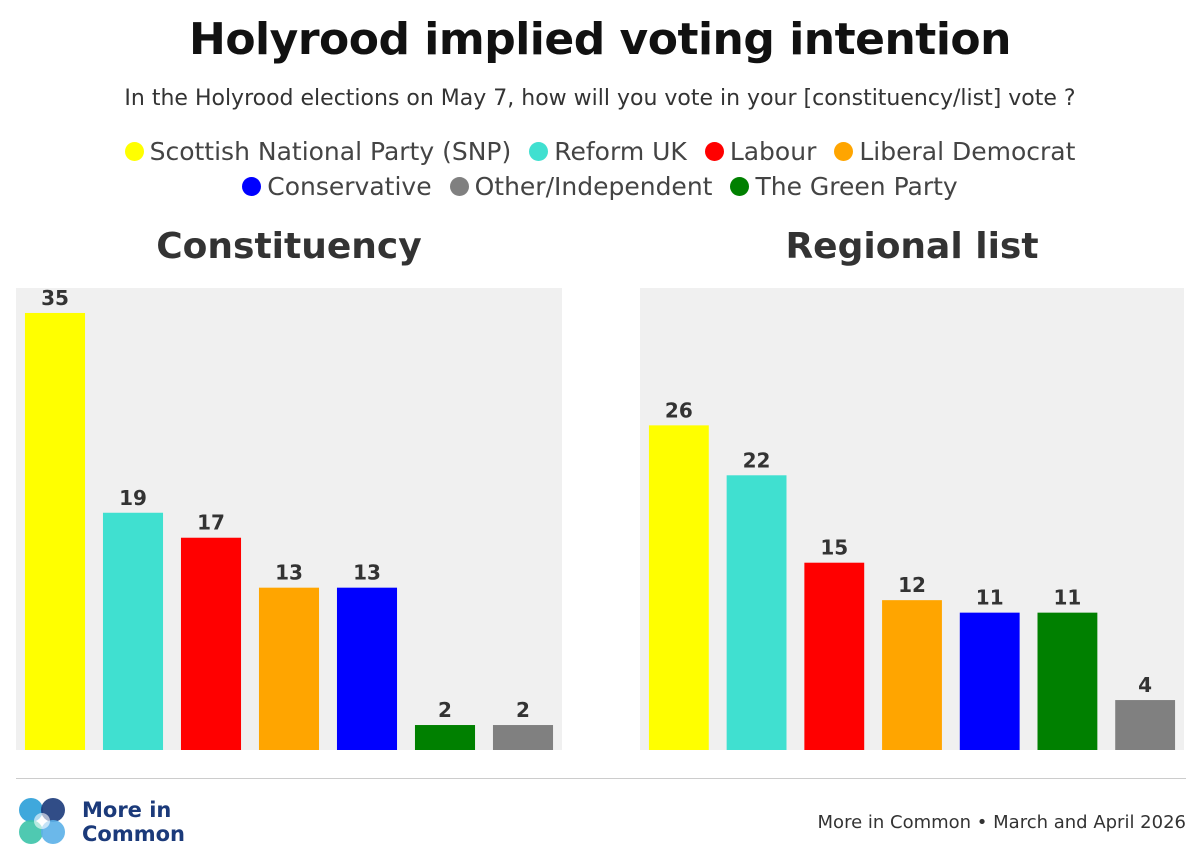 Image resolution: width=1200 pixels, height=867 pixels. Describe the element at coordinates (834, 548) in the screenshot. I see `data-label: 15` at that location.